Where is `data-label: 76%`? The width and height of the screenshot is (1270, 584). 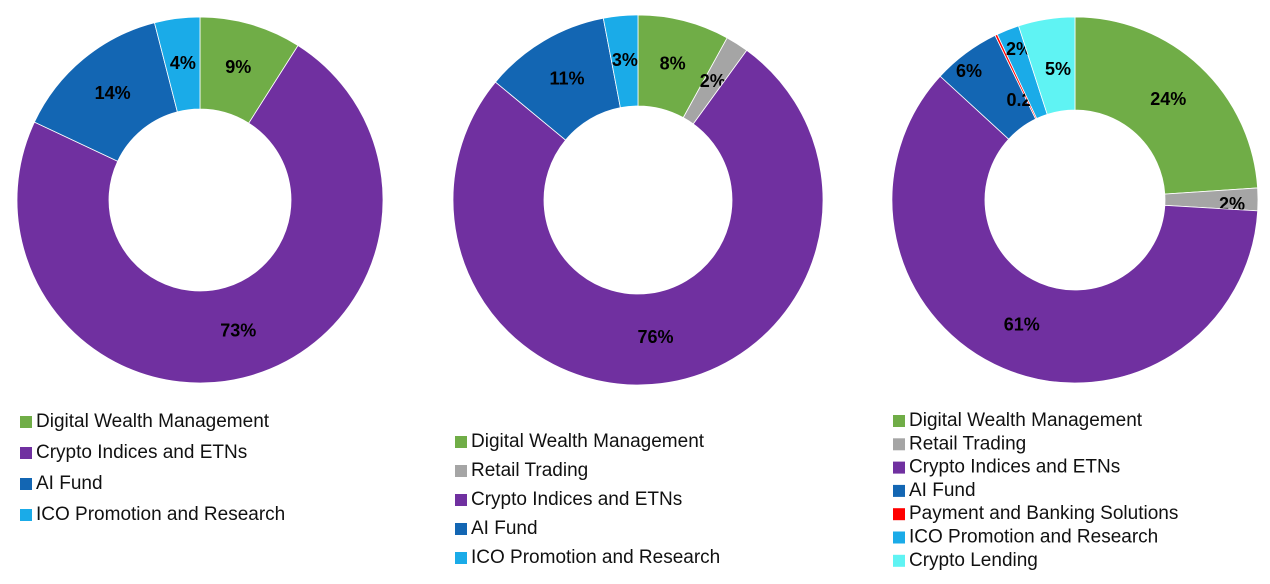
data-label: 76% is located at coordinates (655, 337).